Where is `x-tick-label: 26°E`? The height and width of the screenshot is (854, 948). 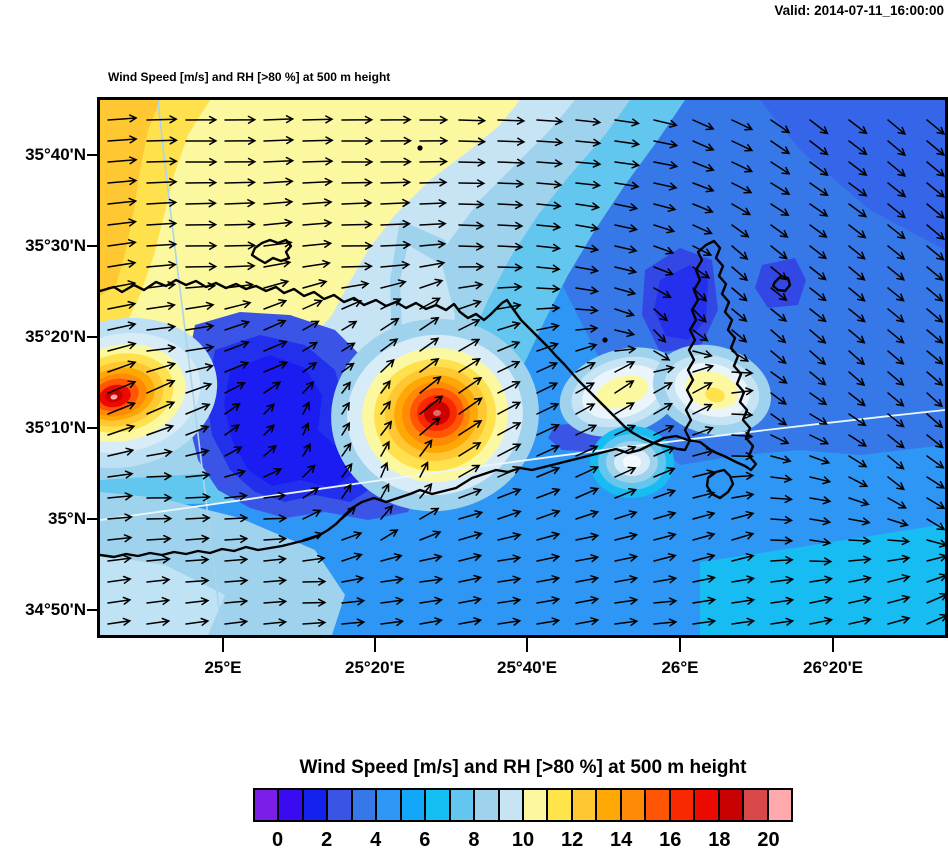
x-tick-label: 26°E is located at coordinates (680, 667).